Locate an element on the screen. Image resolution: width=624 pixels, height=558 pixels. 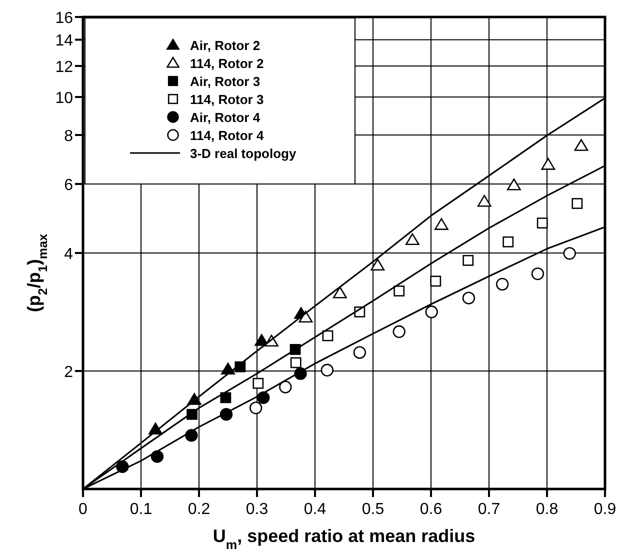
legend-label: Air, Rotor 4 is located at coordinates (225, 117).